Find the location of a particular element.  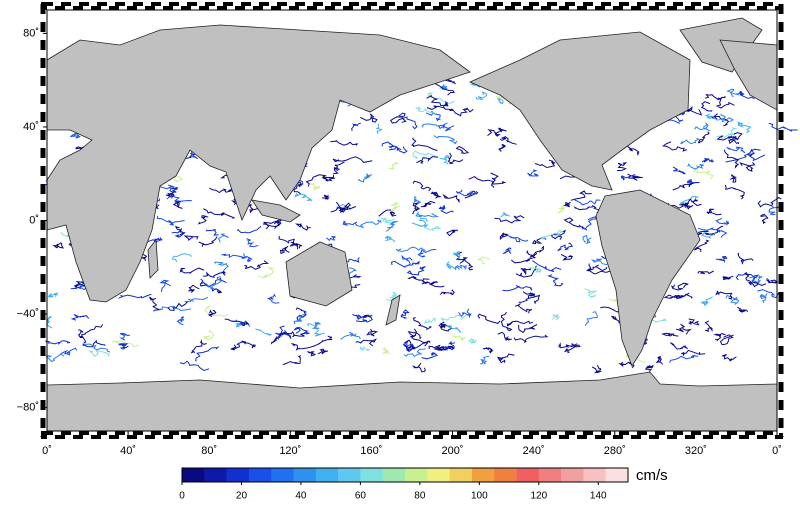

lon-tick-label: 320˚ is located at coordinates (696, 451).